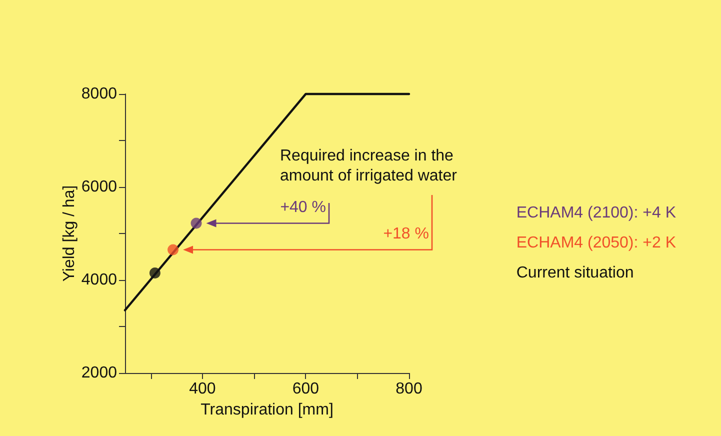  Describe the element at coordinates (406, 233) in the screenshot. I see `annotation: +18 %` at that location.